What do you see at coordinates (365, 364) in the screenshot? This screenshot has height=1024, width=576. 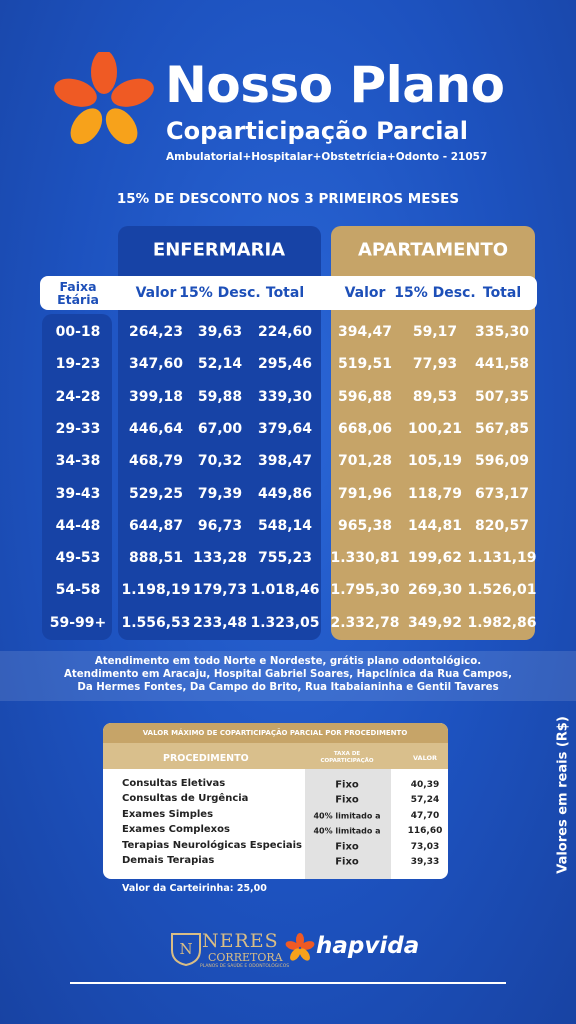 I see `price: 519,51` at bounding box center [365, 364].